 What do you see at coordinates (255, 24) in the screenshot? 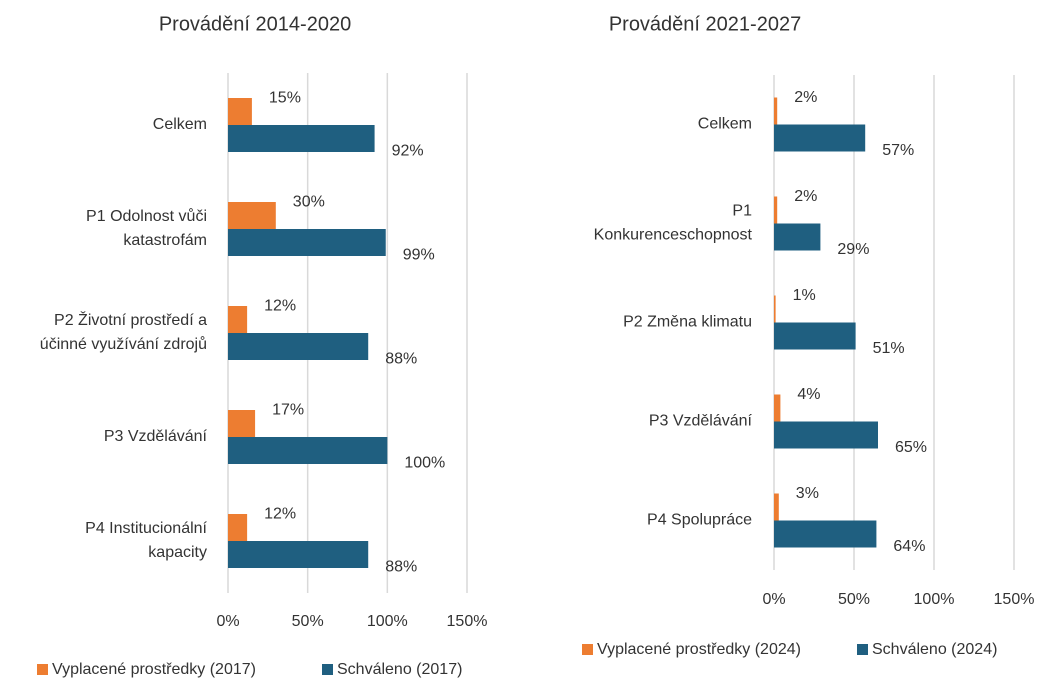
I see `chart-title: Provádění 2014-2020` at bounding box center [255, 24].